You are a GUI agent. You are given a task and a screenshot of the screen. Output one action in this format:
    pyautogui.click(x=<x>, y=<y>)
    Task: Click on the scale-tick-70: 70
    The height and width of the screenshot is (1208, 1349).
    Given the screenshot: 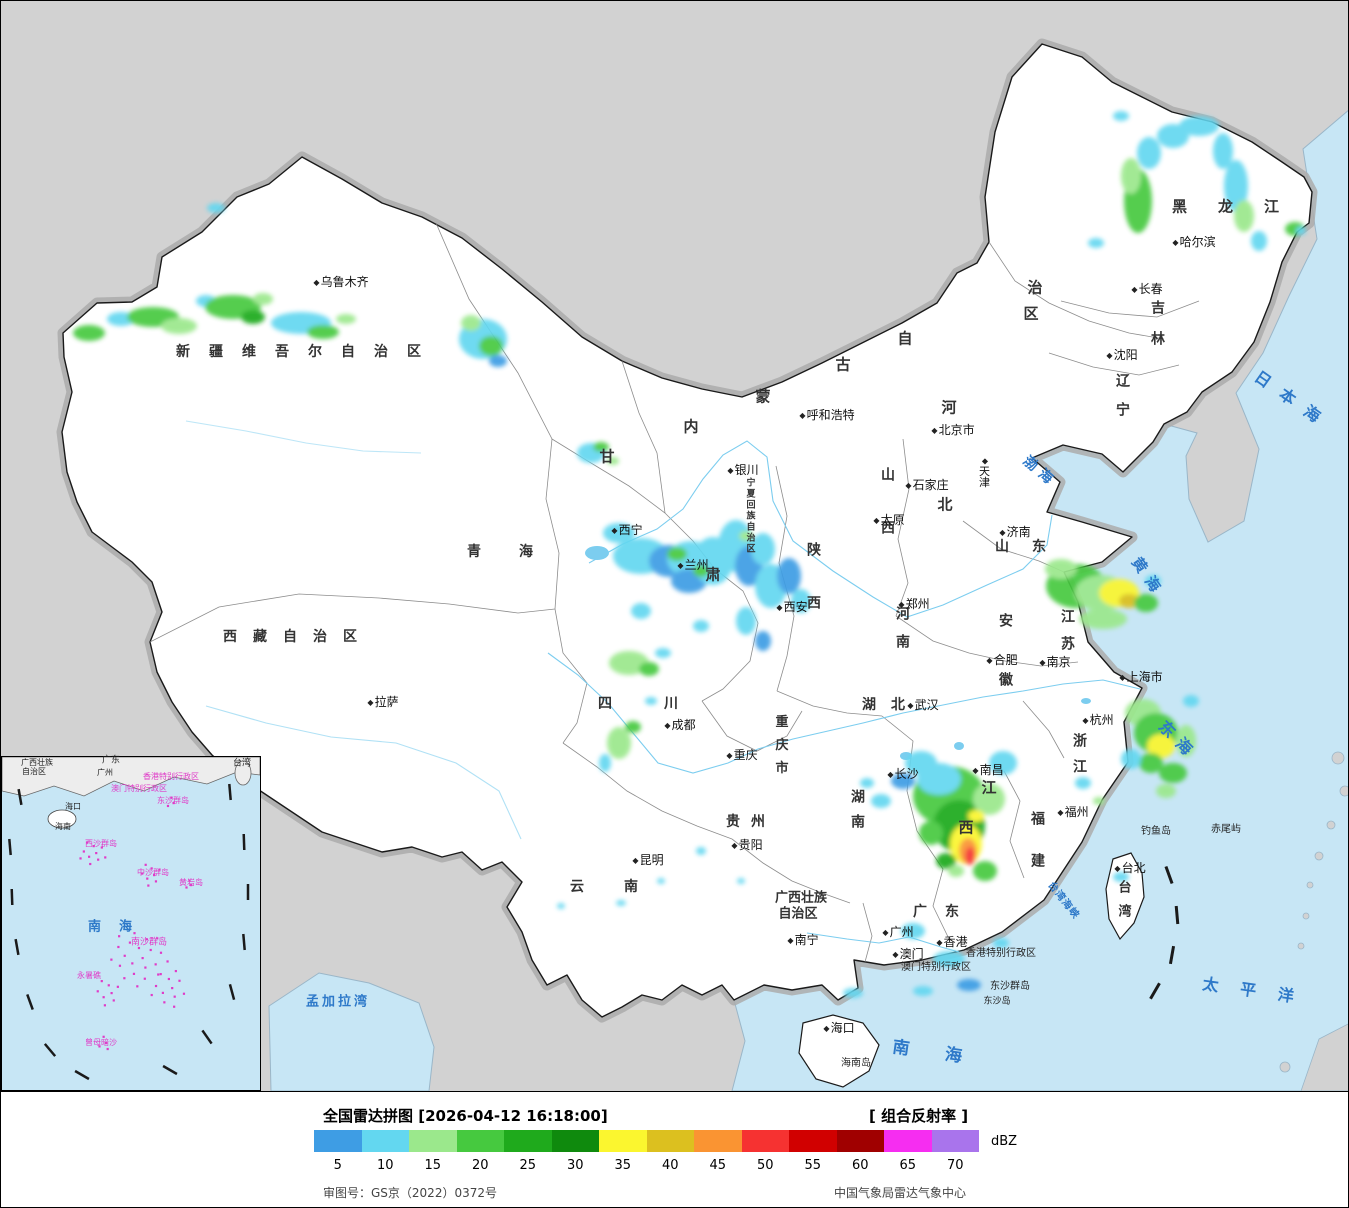 What is the action you would take?
    pyautogui.click(x=955, y=1165)
    